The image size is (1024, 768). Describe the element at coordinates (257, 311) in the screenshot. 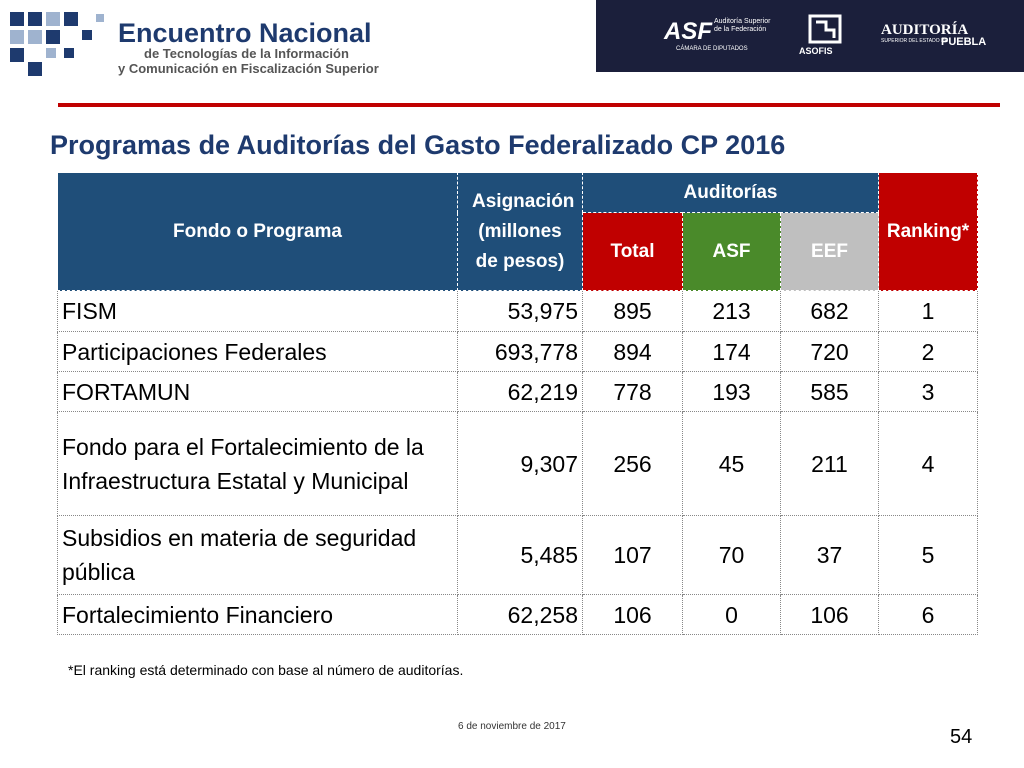

I see `table-cell: FISM` at that location.